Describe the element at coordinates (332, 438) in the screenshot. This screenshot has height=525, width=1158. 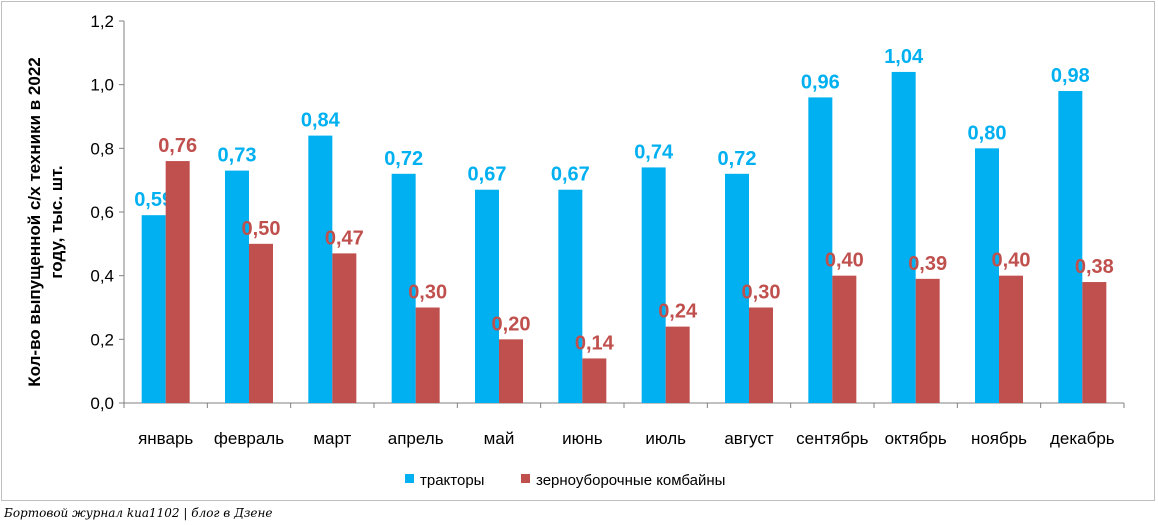
I see `x-tick-label: март` at that location.